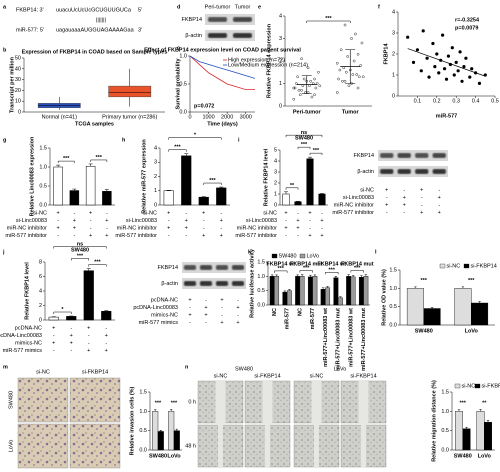 The image size is (500, 472). What do you see at coordinates (259, 7) in the screenshot?
I see `panel-label: e` at bounding box center [259, 7].